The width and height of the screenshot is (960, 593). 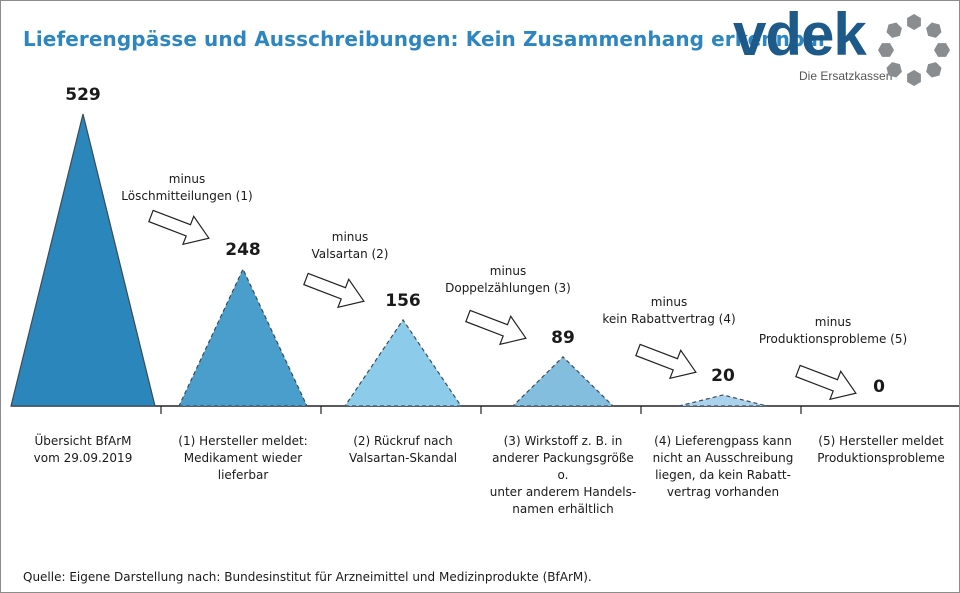 I want to click on value-label-0: 529, so click(x=83, y=95).